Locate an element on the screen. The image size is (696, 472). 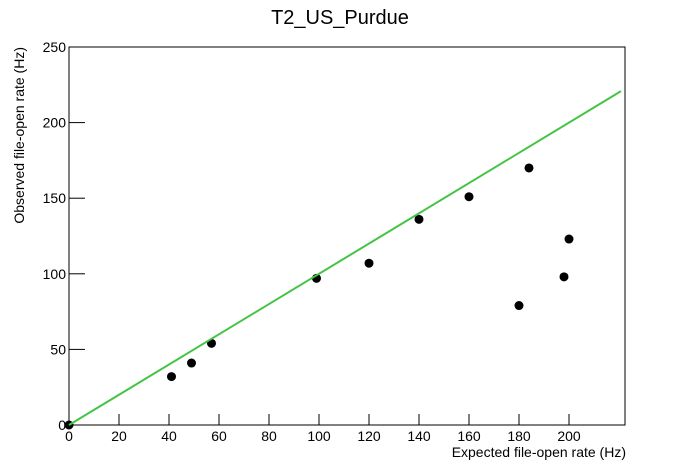
chart-title: T2_US_Purdue is located at coordinates (340, 18).